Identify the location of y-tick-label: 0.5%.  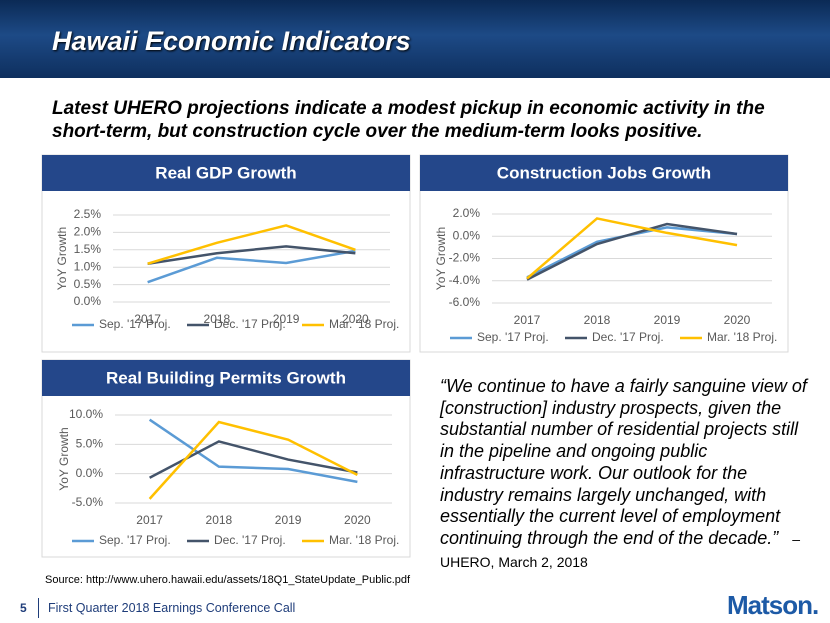
(88, 284).